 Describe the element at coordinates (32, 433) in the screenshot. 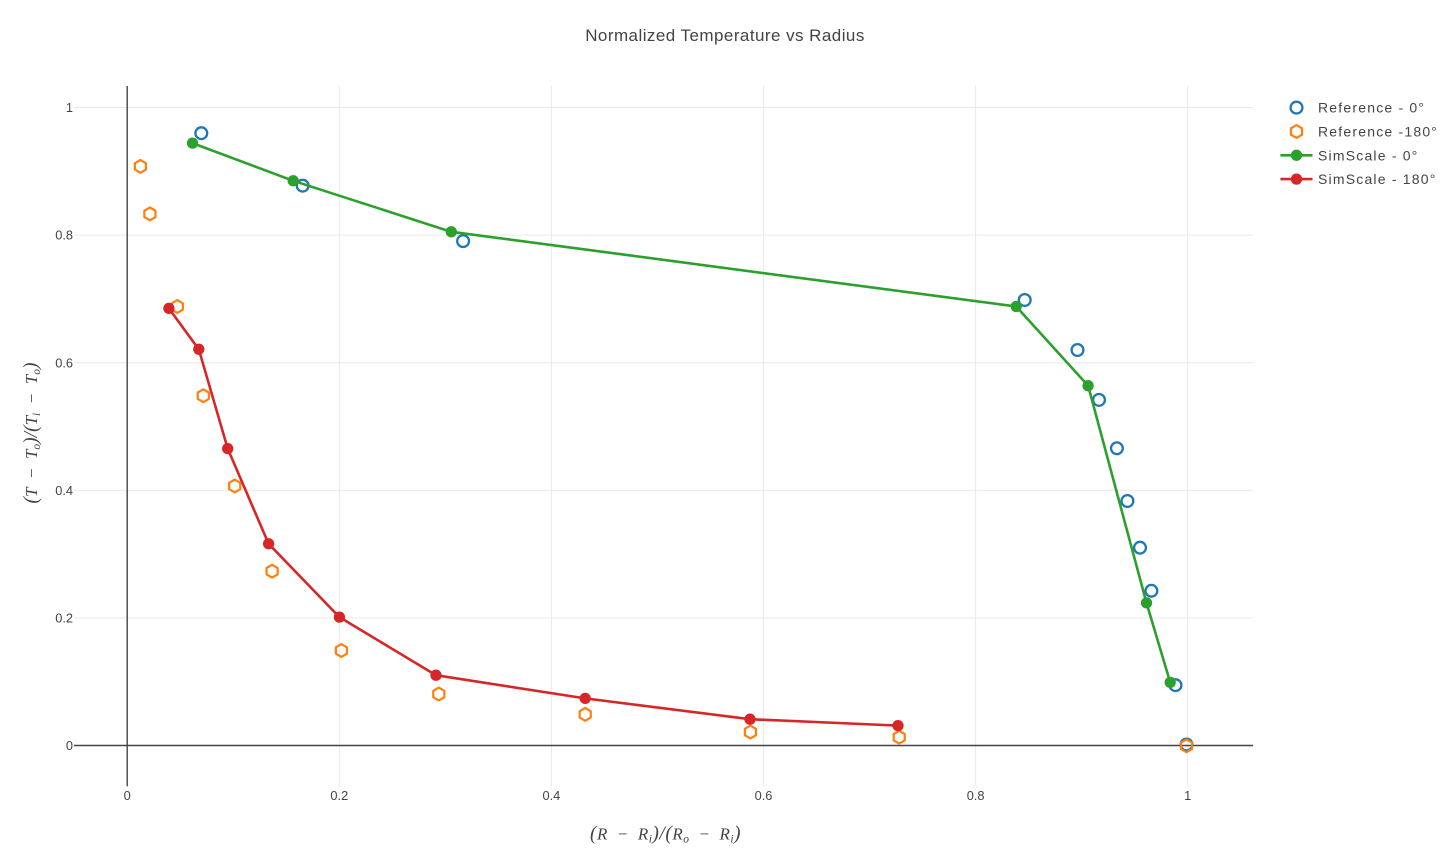

I see `svg-text: (T − To)/(Ti − To)` at that location.